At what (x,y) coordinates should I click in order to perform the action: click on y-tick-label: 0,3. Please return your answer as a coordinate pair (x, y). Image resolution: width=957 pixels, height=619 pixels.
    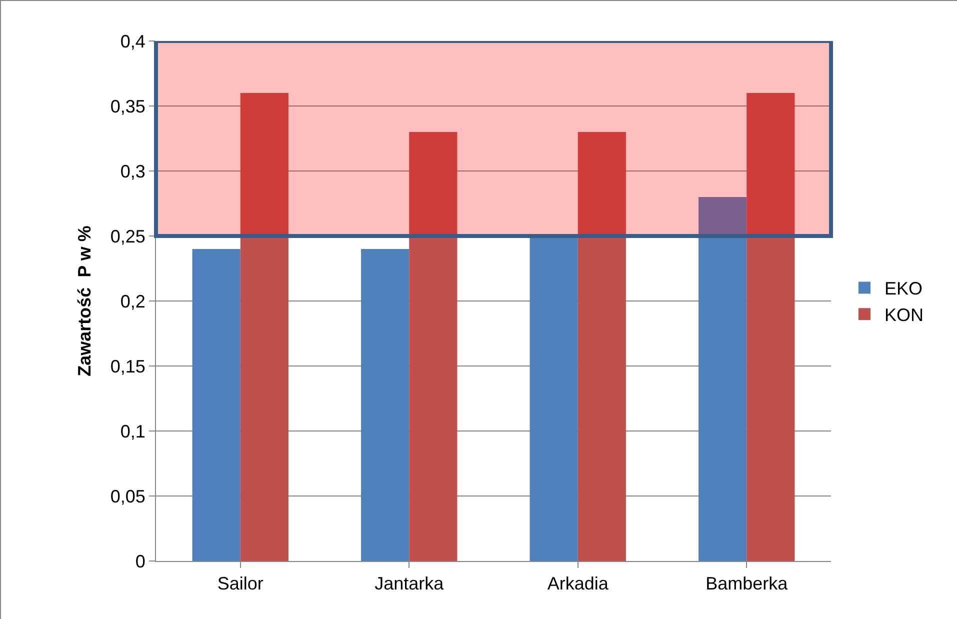
    Looking at the image, I should click on (133, 171).